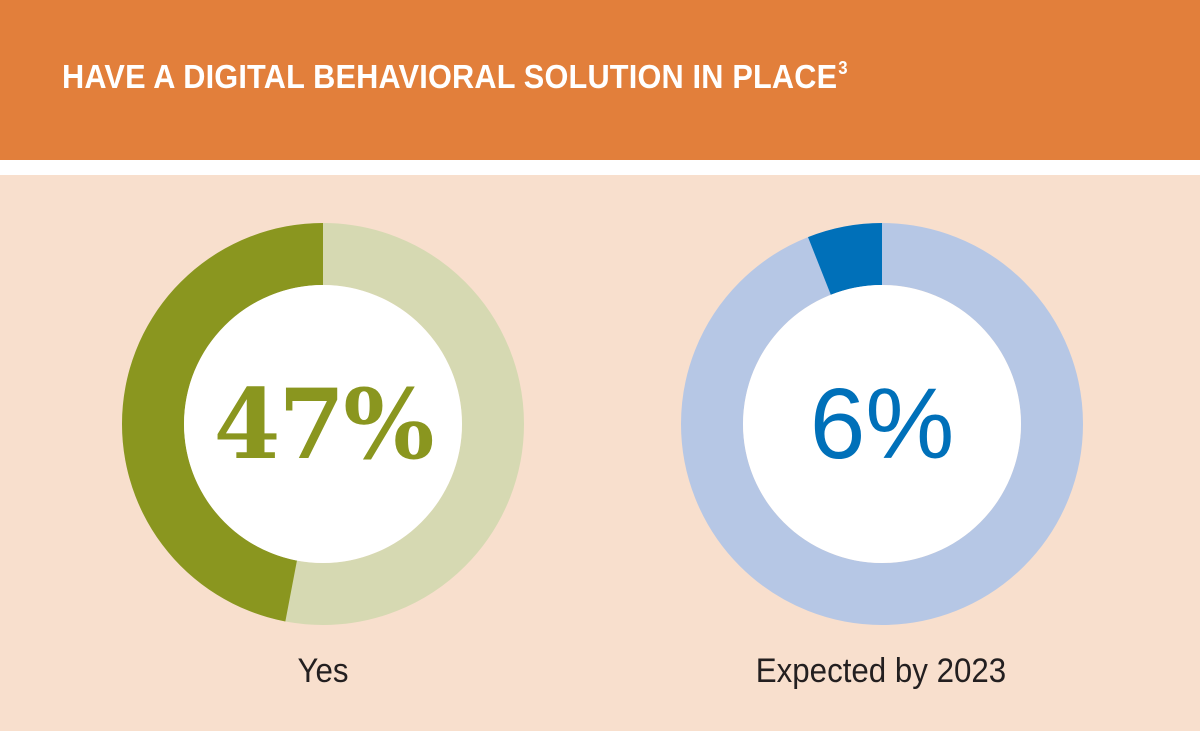 The image size is (1200, 731). What do you see at coordinates (881, 671) in the screenshot?
I see `caption-expected: Expected by 2023` at bounding box center [881, 671].